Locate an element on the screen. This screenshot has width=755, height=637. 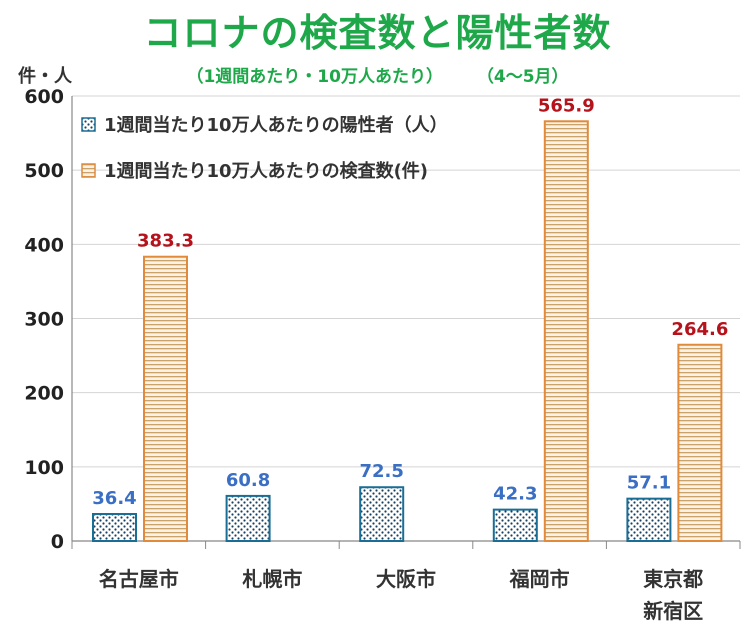
y-tick-label: 300 is located at coordinates (44, 320).